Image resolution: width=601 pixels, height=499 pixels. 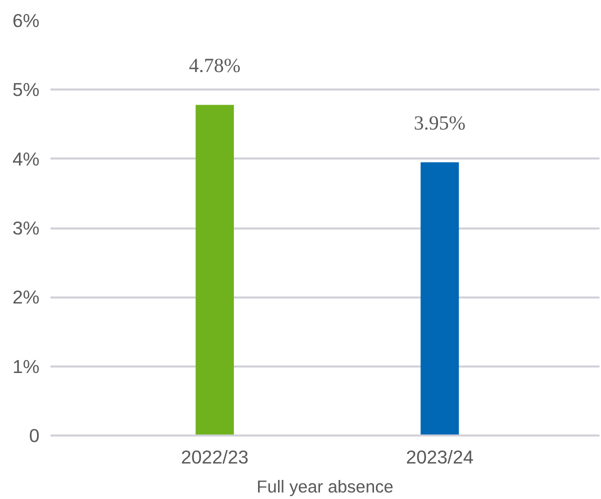 What do you see at coordinates (440, 457) in the screenshot?
I see `x-tick-label: 2023/24` at bounding box center [440, 457].